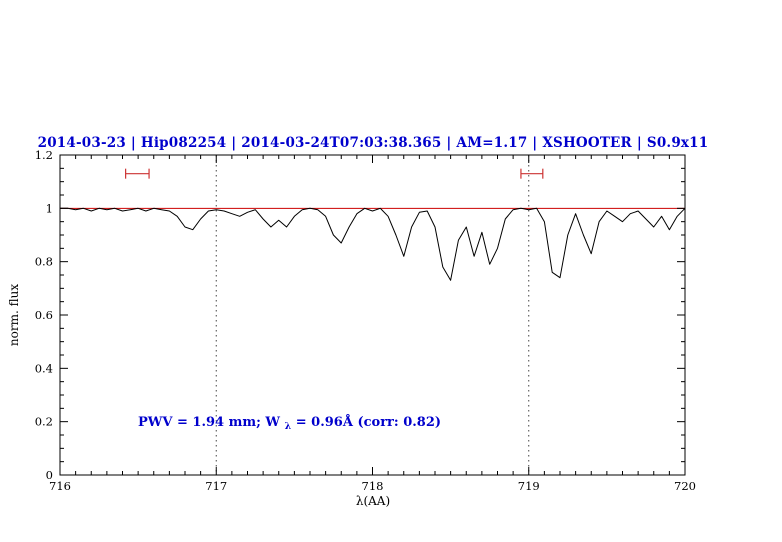  I want to click on x-axis-label: λ(AA), so click(373, 501).